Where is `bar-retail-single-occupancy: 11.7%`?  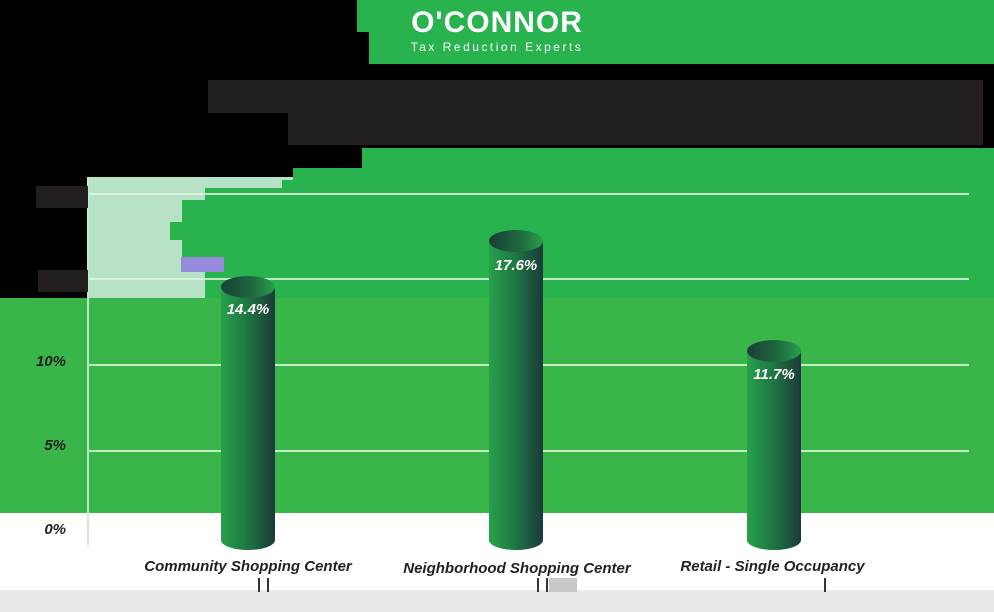
bar-retail-single-occupancy: 11.7% is located at coordinates (774, 445).